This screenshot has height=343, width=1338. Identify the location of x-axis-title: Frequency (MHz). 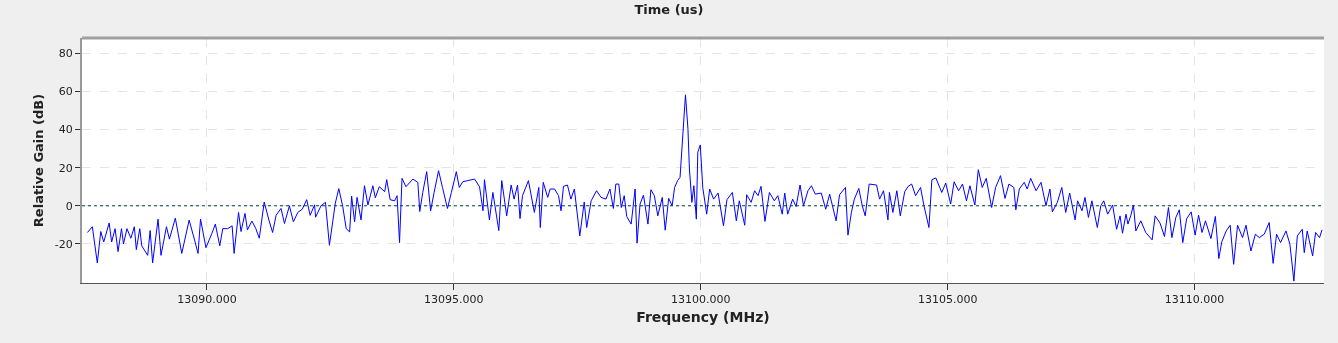
(703, 316).